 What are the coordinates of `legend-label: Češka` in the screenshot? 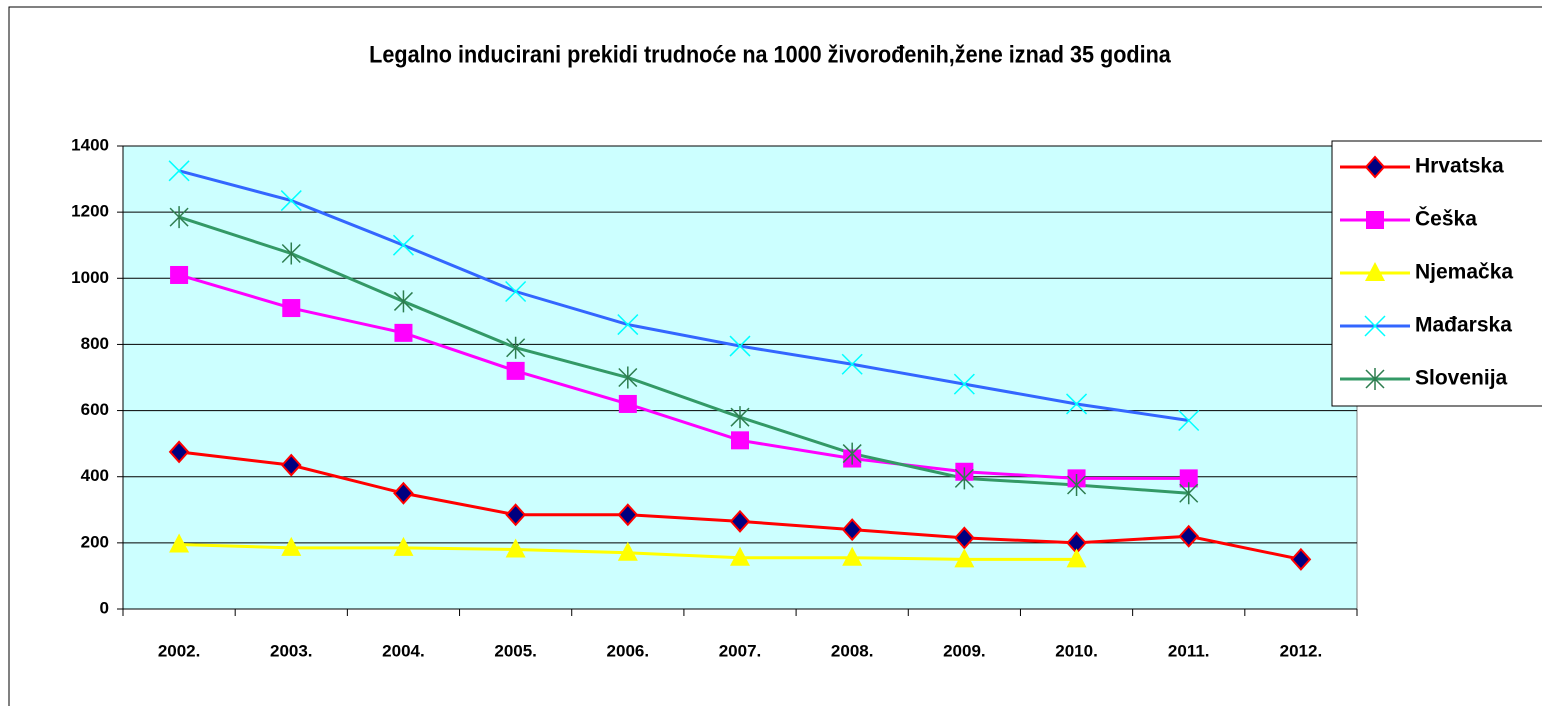 It's located at (1446, 219).